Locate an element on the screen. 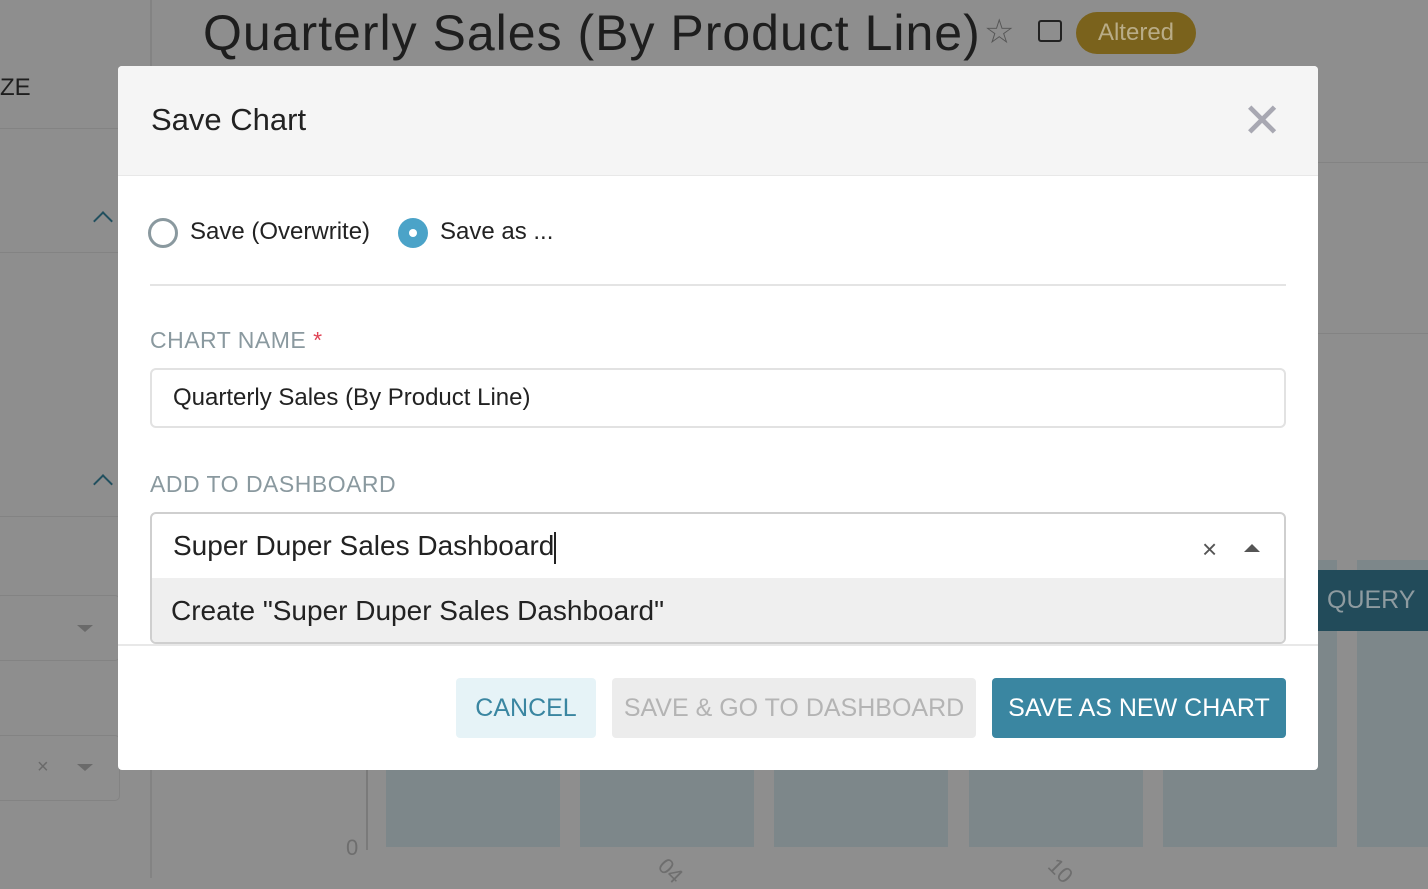  sidebar-section-label: ZE is located at coordinates (15, 87).